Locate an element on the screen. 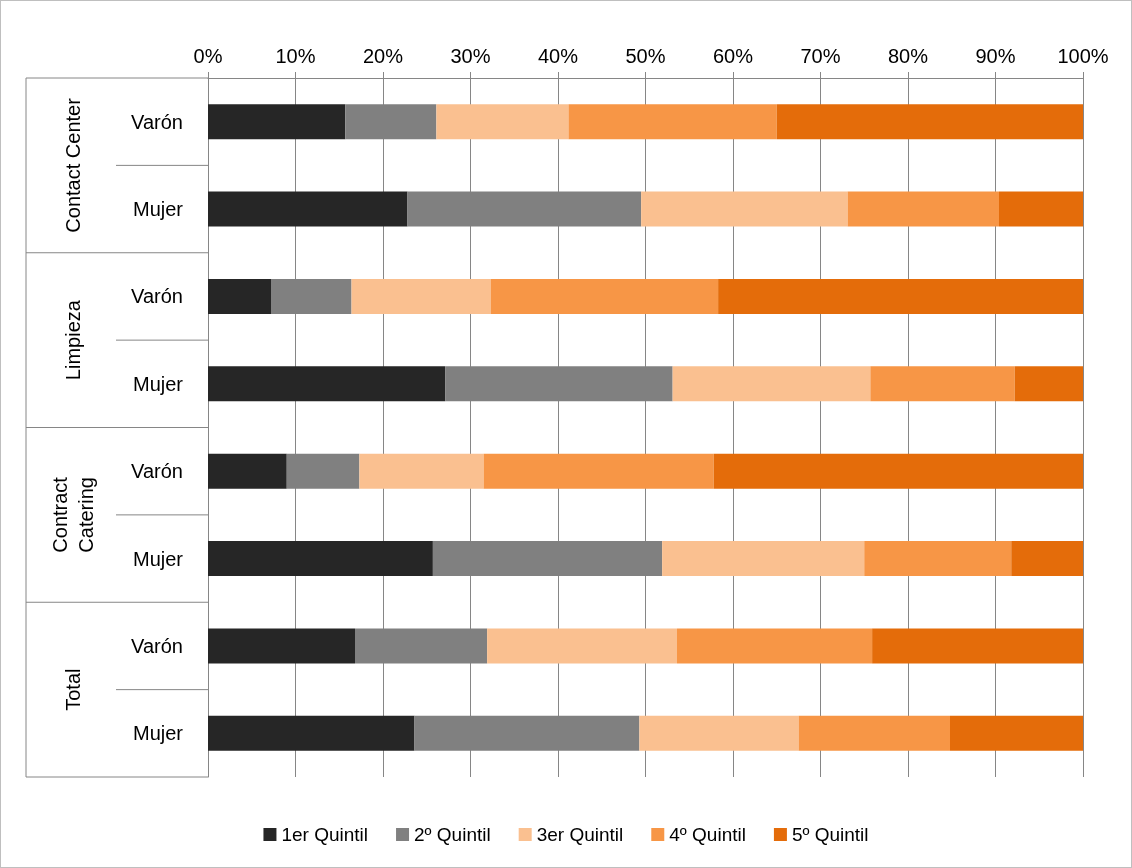 The height and width of the screenshot is (868, 1132). text: Contact Center is located at coordinates (73, 165).